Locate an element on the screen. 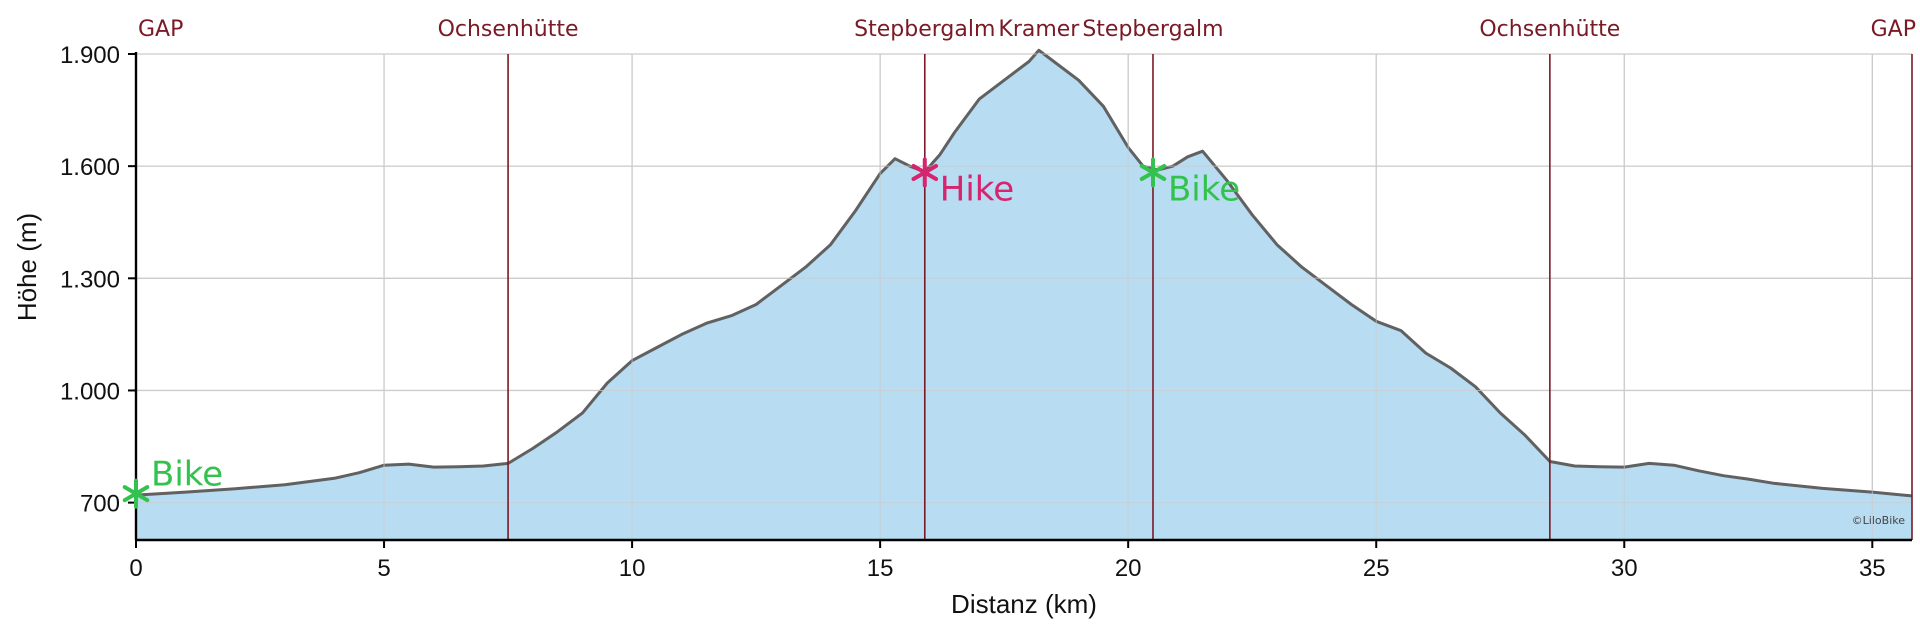  marker-hike-icon is located at coordinates (925, 172).